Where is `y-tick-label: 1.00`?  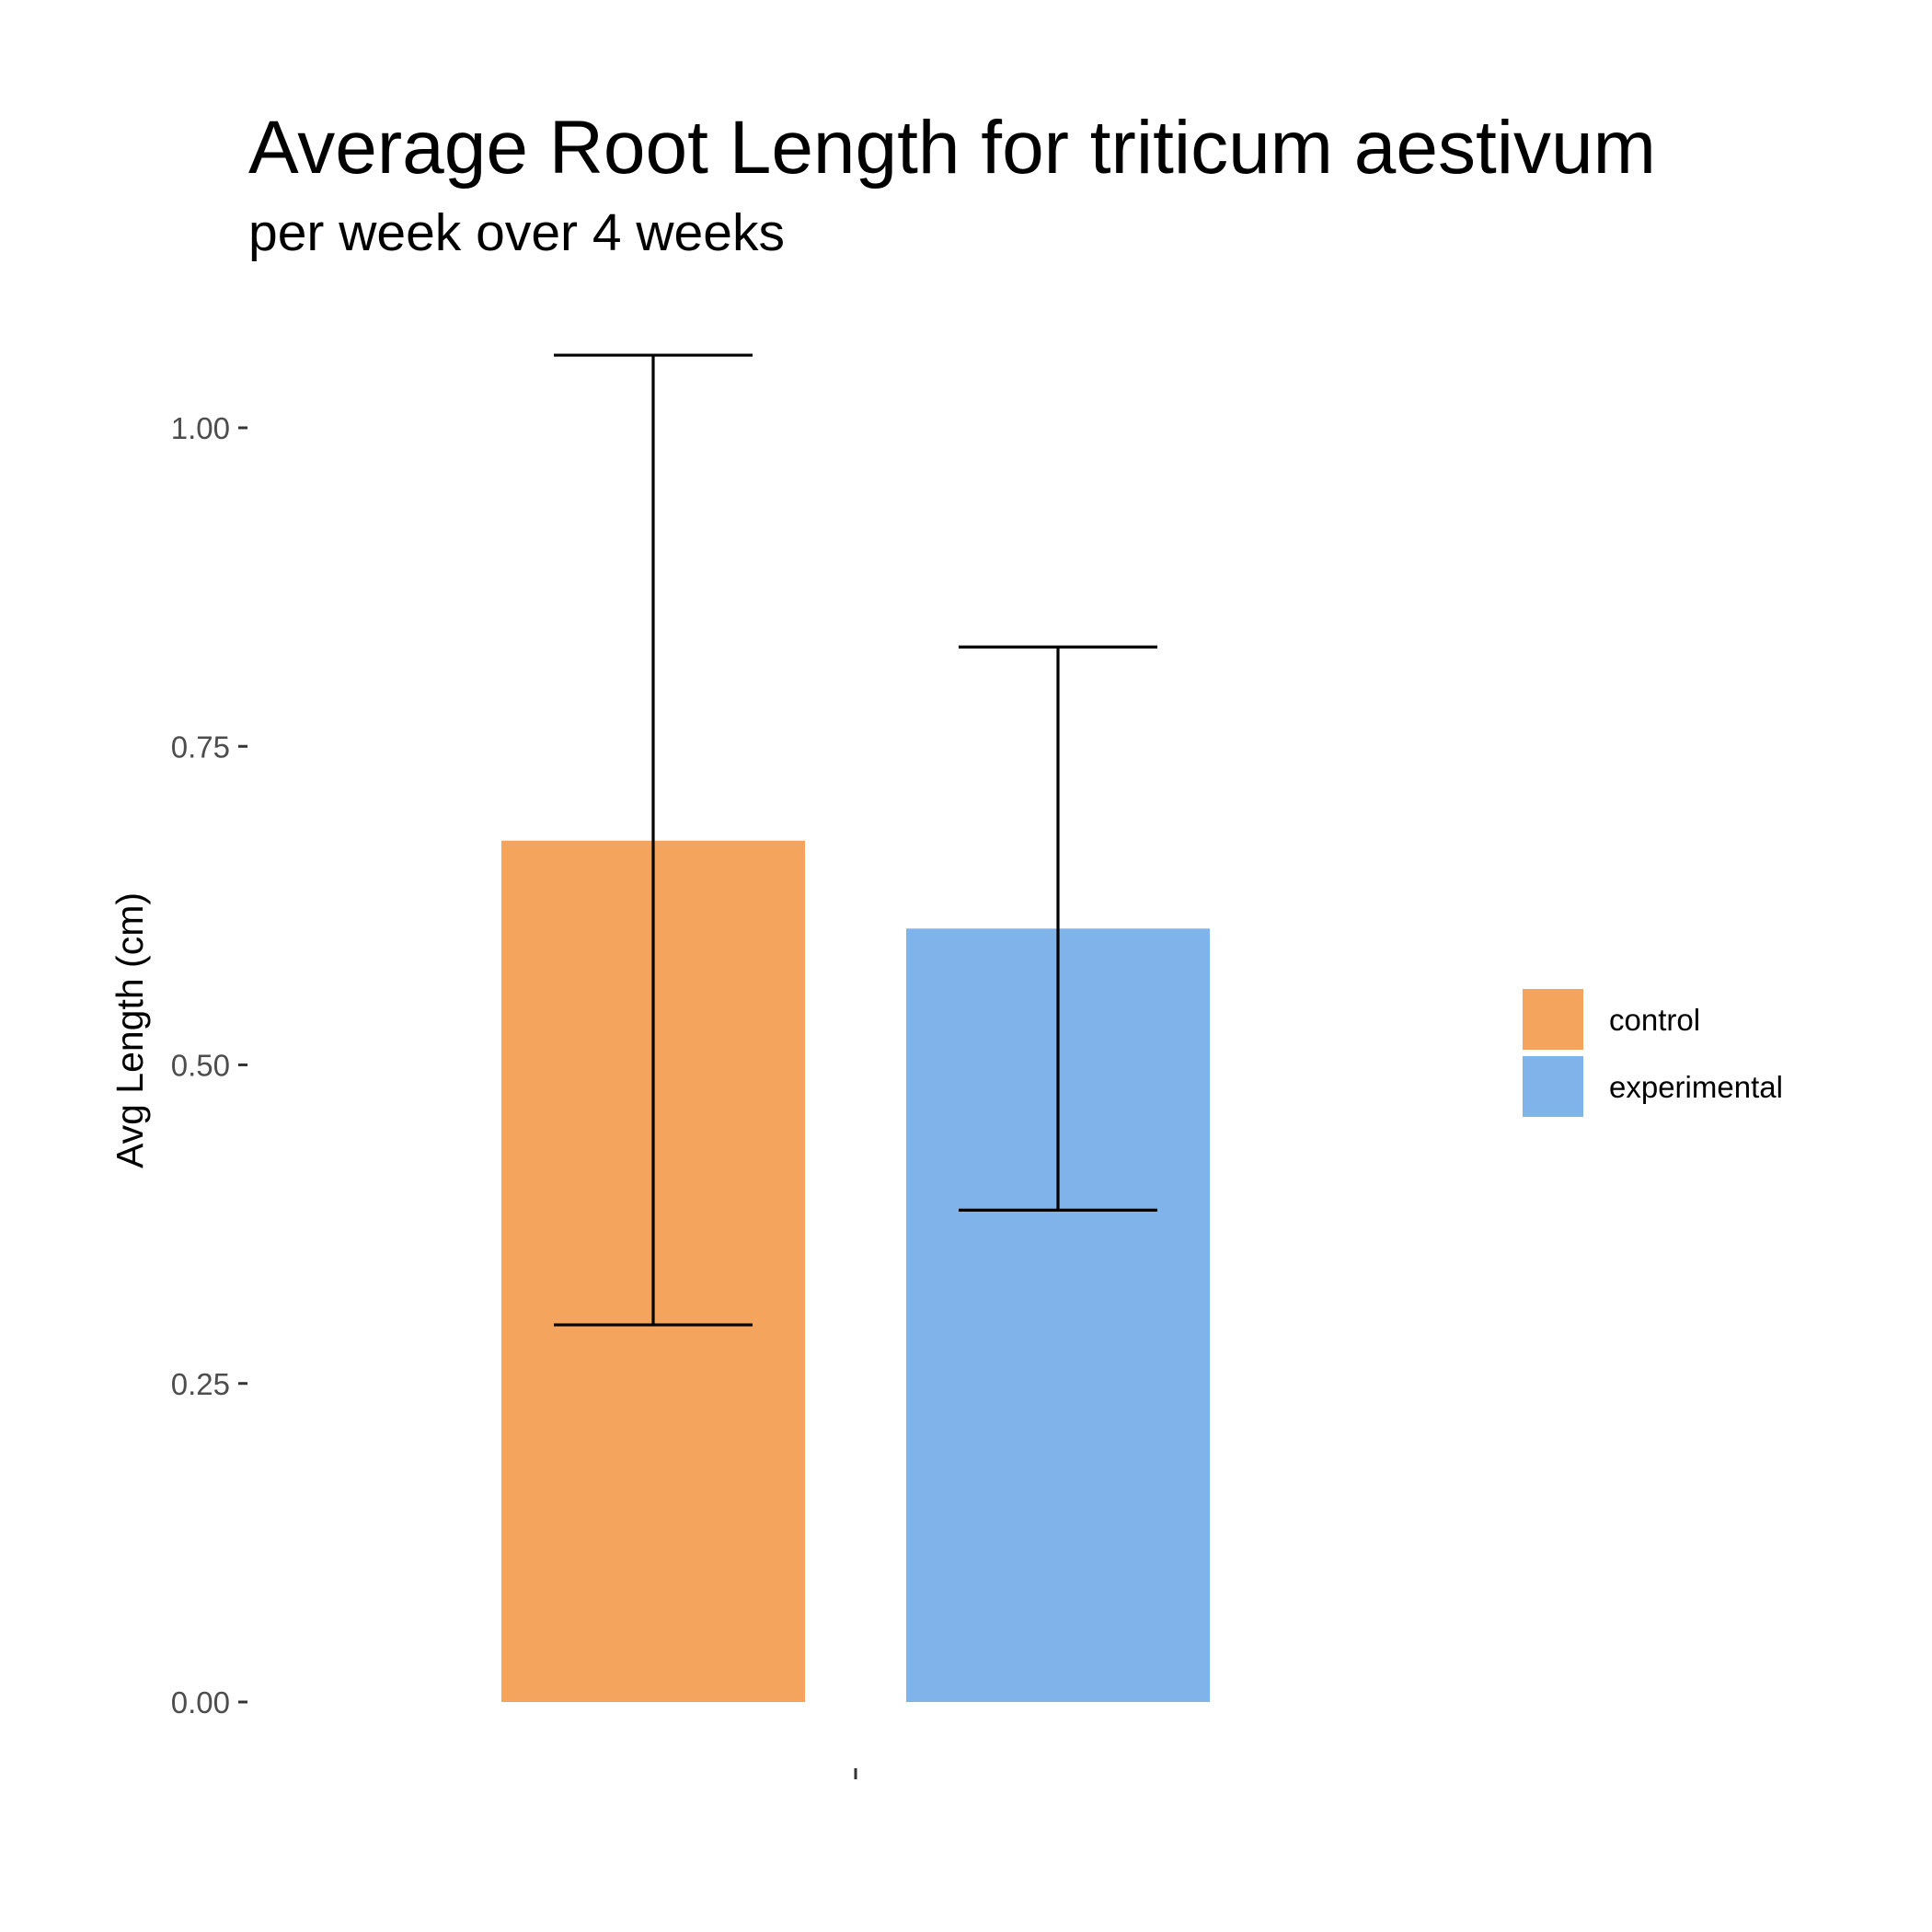
y-tick-label: 1.00 is located at coordinates (200, 428).